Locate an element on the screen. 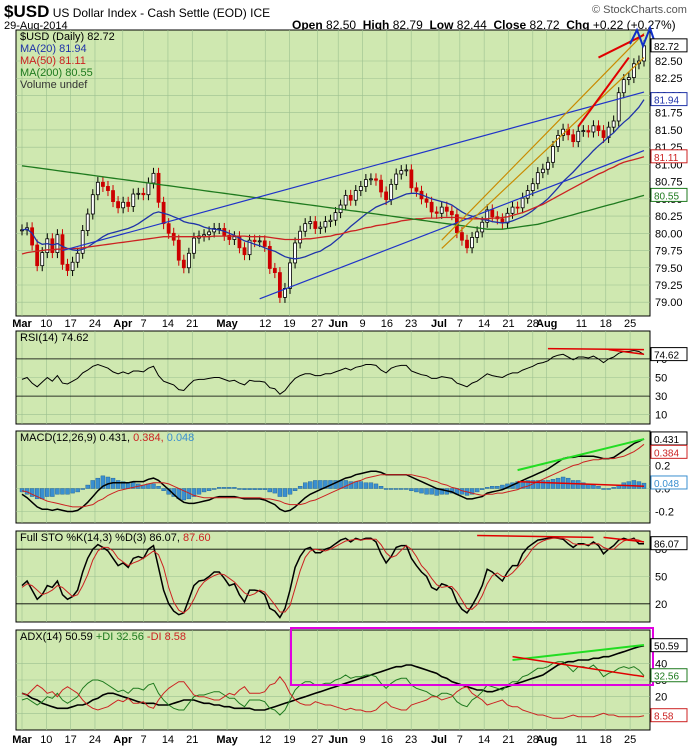 The width and height of the screenshot is (700, 748). rsi-label: RSI(14) 74.62 is located at coordinates (54, 338).